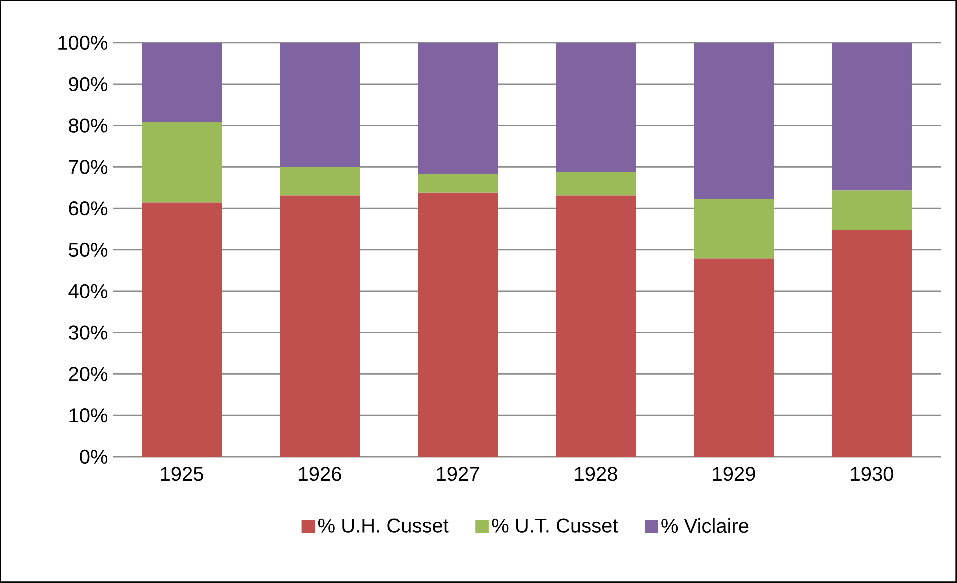 The image size is (957, 583). I want to click on y-tick-label: 90%, so click(88, 84).